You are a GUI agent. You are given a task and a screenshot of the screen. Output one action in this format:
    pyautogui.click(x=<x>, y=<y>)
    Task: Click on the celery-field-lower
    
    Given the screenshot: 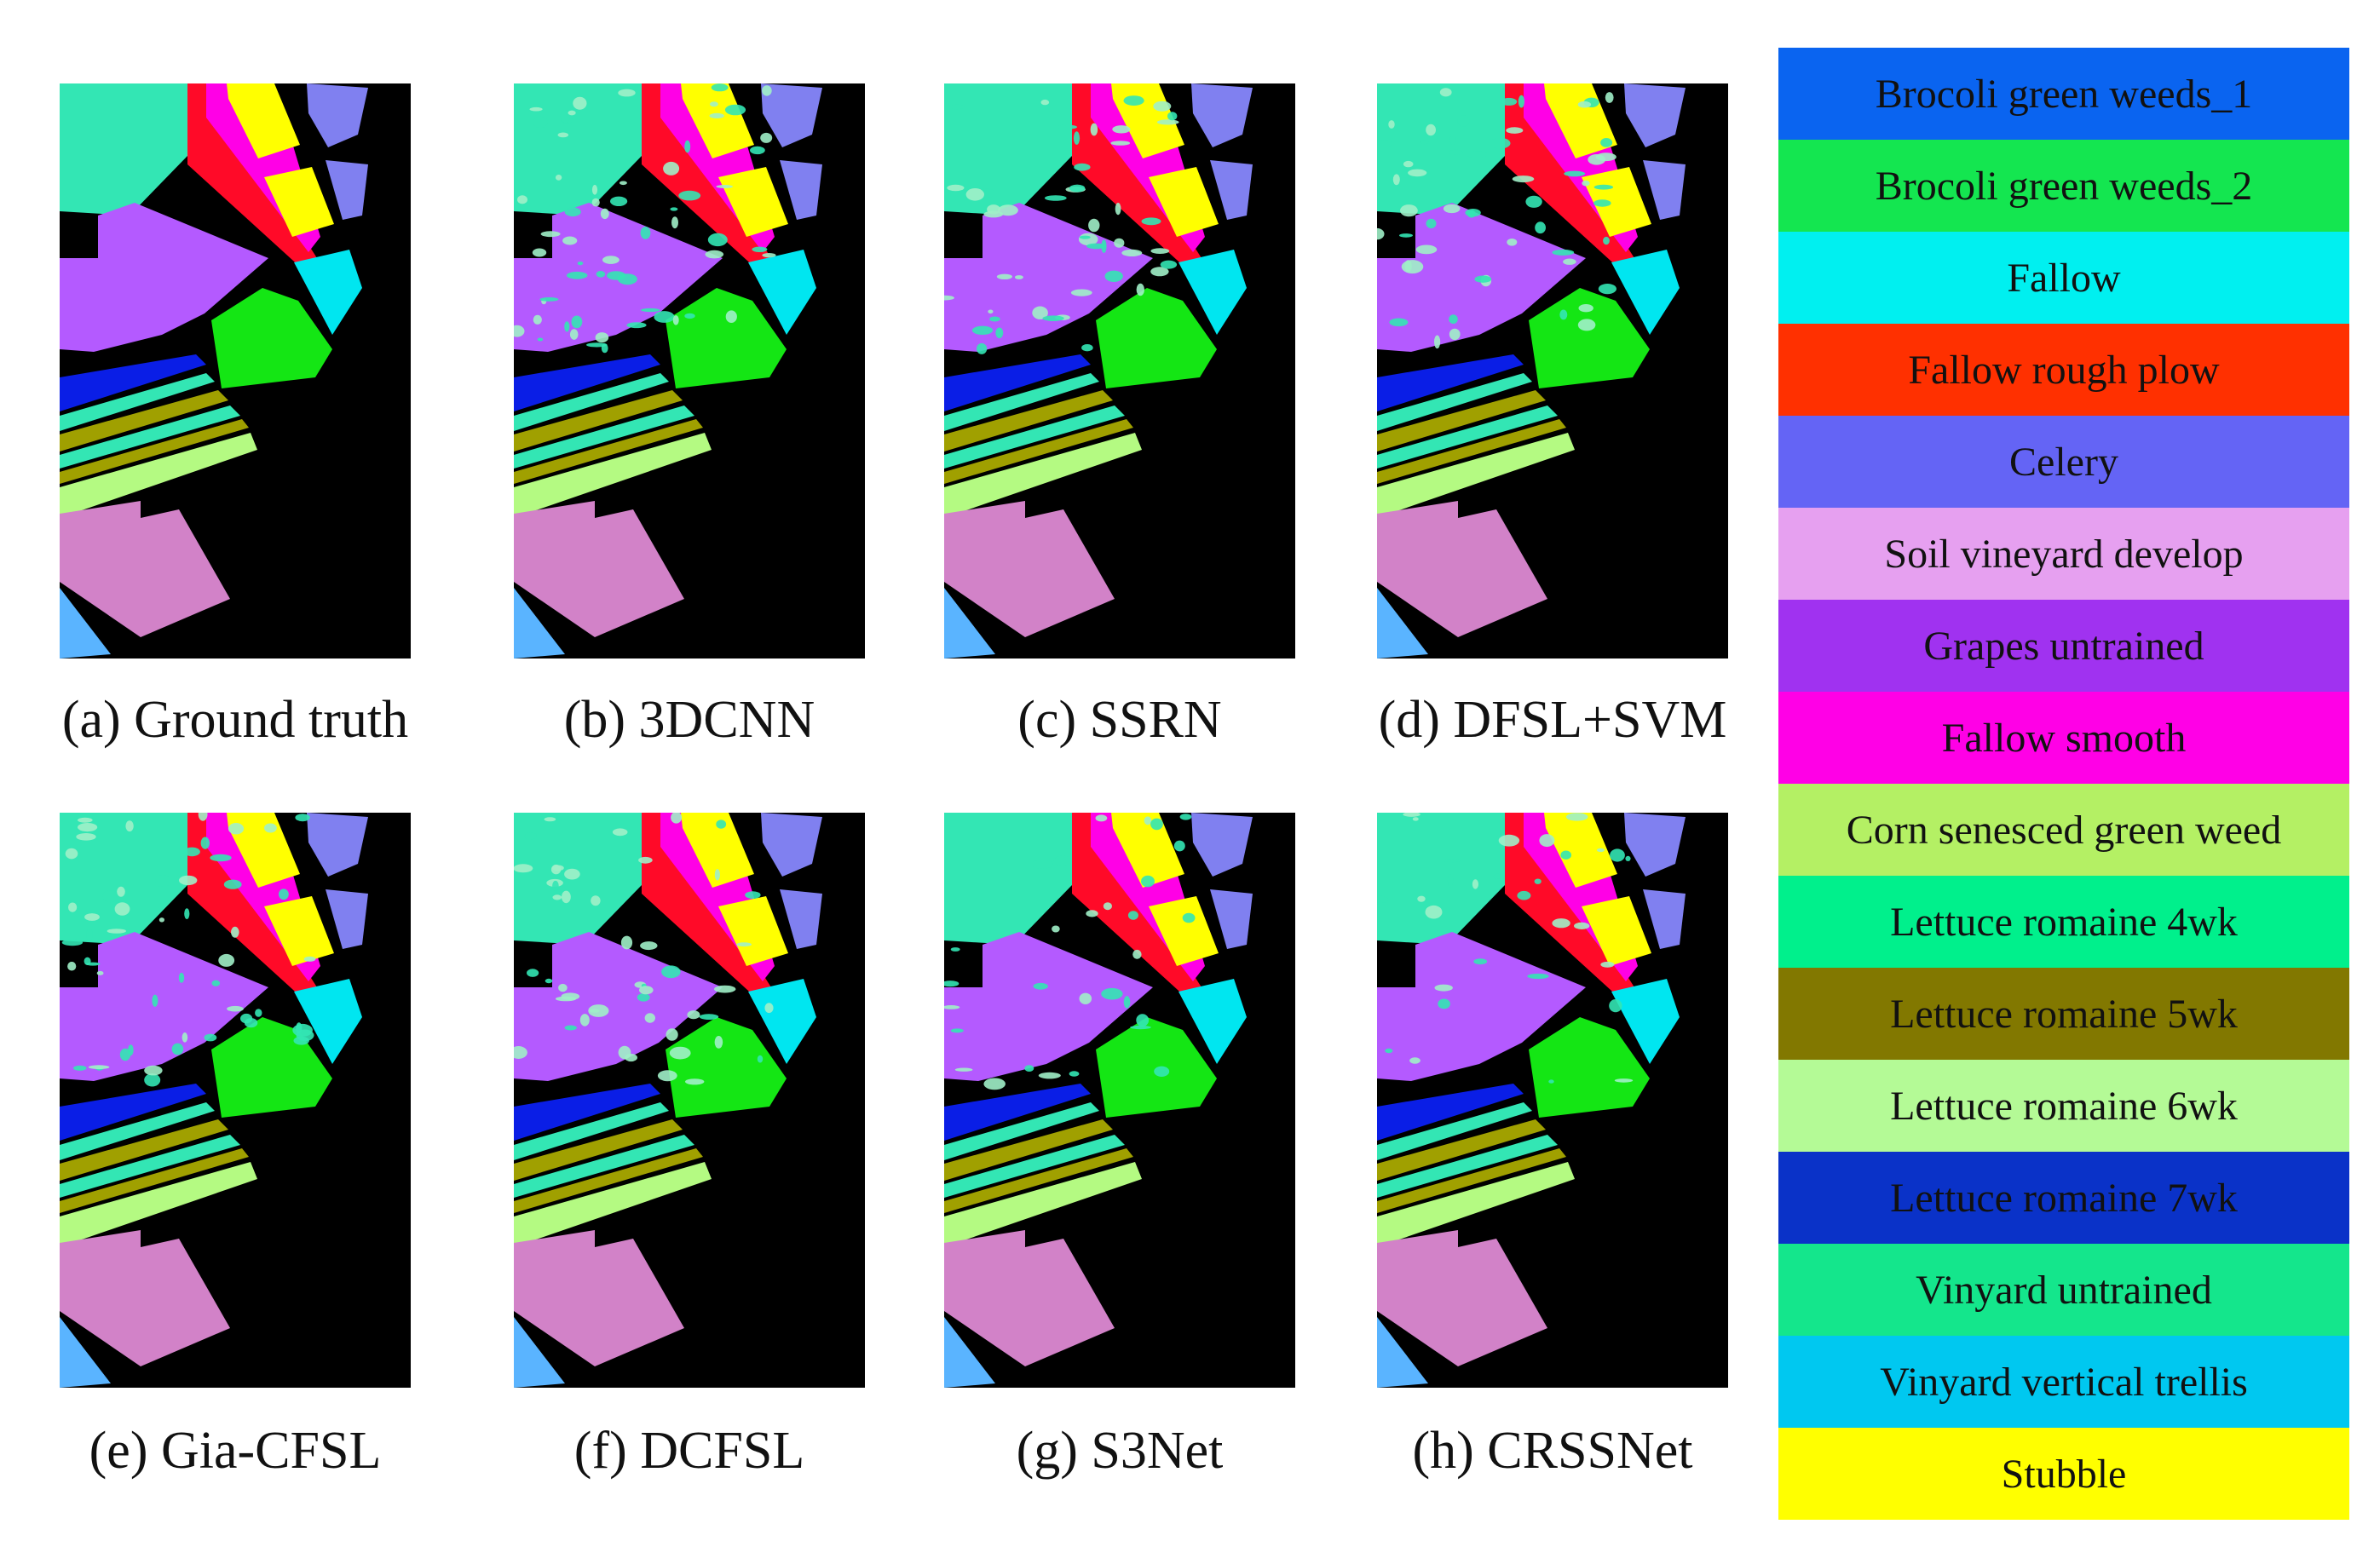 What is the action you would take?
    pyautogui.click(x=1664, y=919)
    